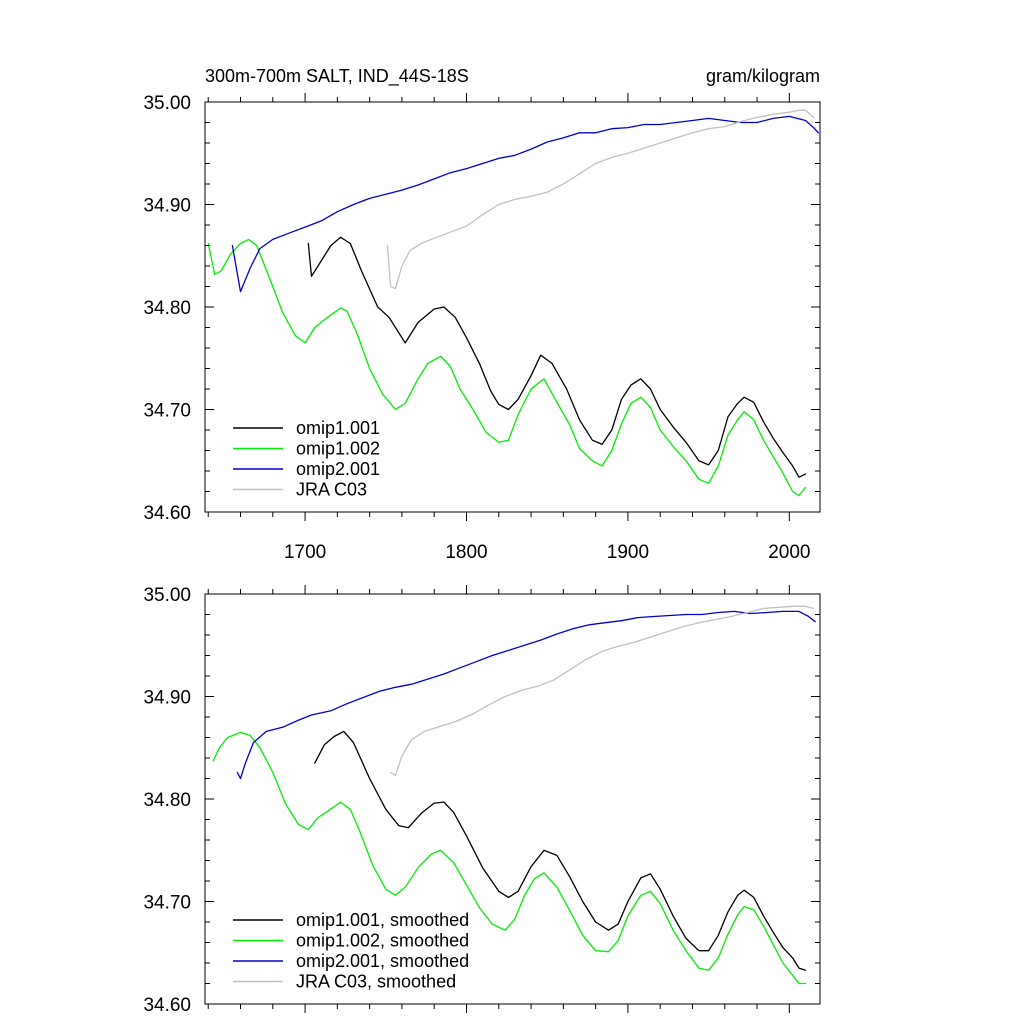 This screenshot has width=1024, height=1024. What do you see at coordinates (376, 982) in the screenshot?
I see `legend-label: JRA C03, smoothed` at bounding box center [376, 982].